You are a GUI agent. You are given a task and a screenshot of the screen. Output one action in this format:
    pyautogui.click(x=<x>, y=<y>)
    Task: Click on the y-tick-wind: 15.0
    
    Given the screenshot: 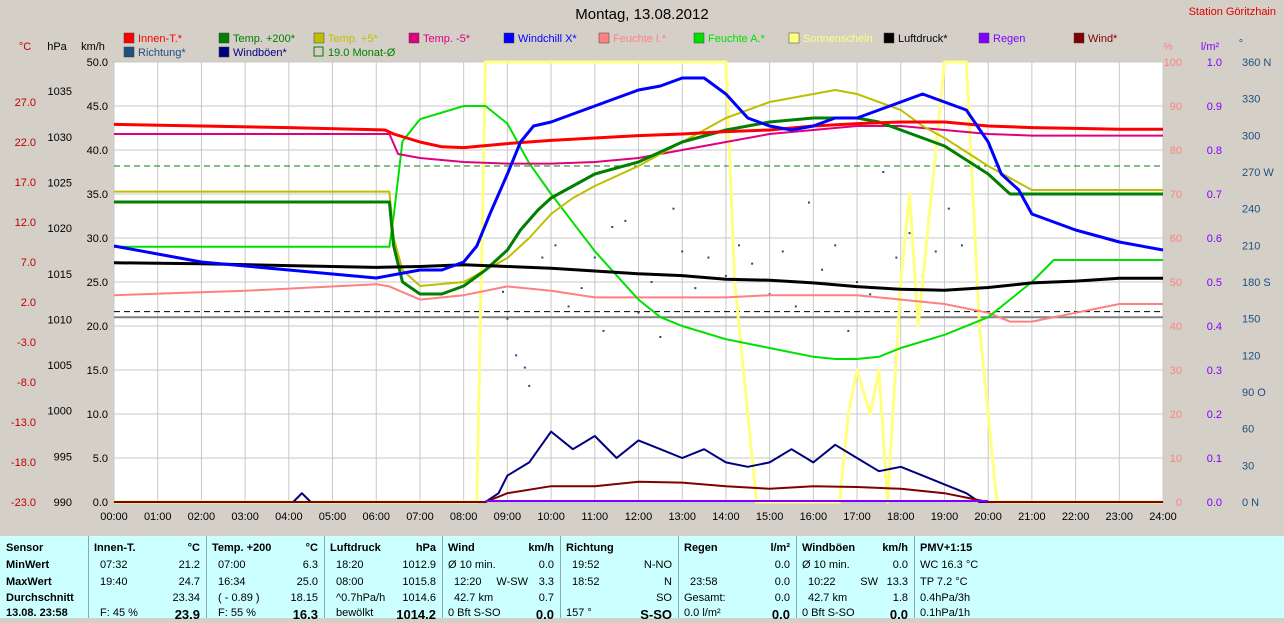 What is the action you would take?
    pyautogui.click(x=97, y=371)
    